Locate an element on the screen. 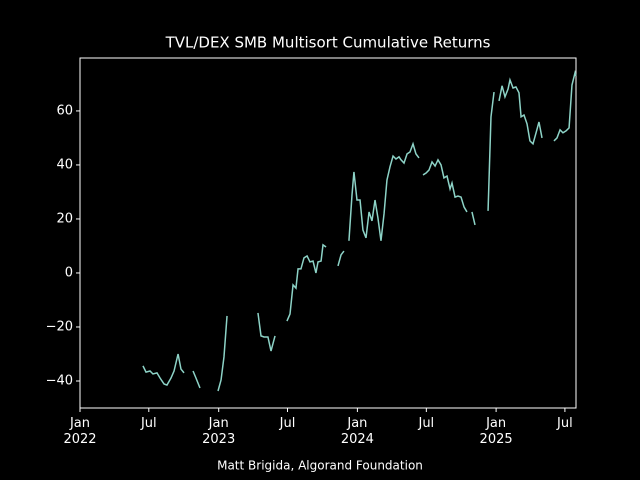  y-tick-label: −40 is located at coordinates (59, 380).